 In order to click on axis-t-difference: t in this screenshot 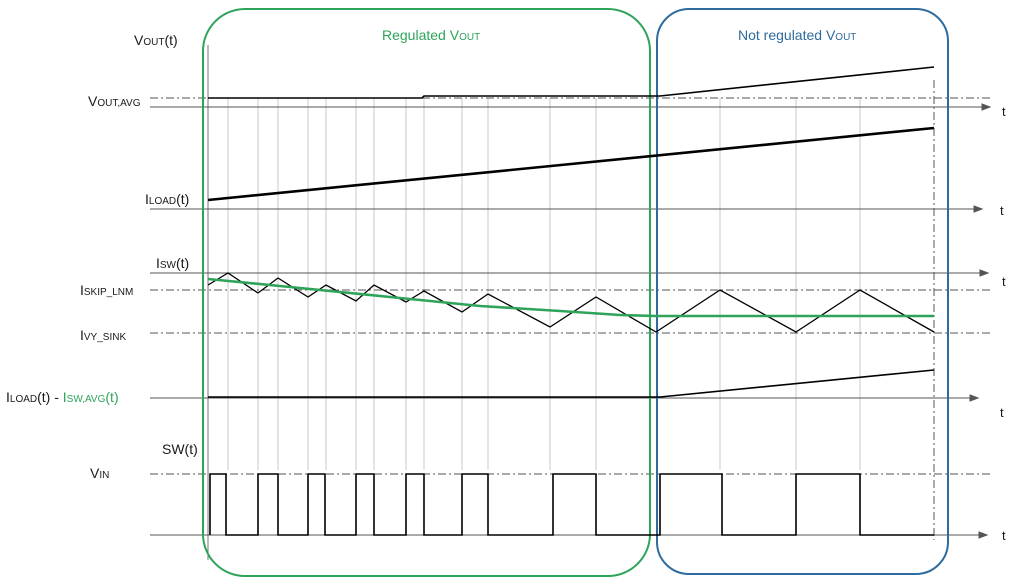, I will do `click(1002, 412)`.